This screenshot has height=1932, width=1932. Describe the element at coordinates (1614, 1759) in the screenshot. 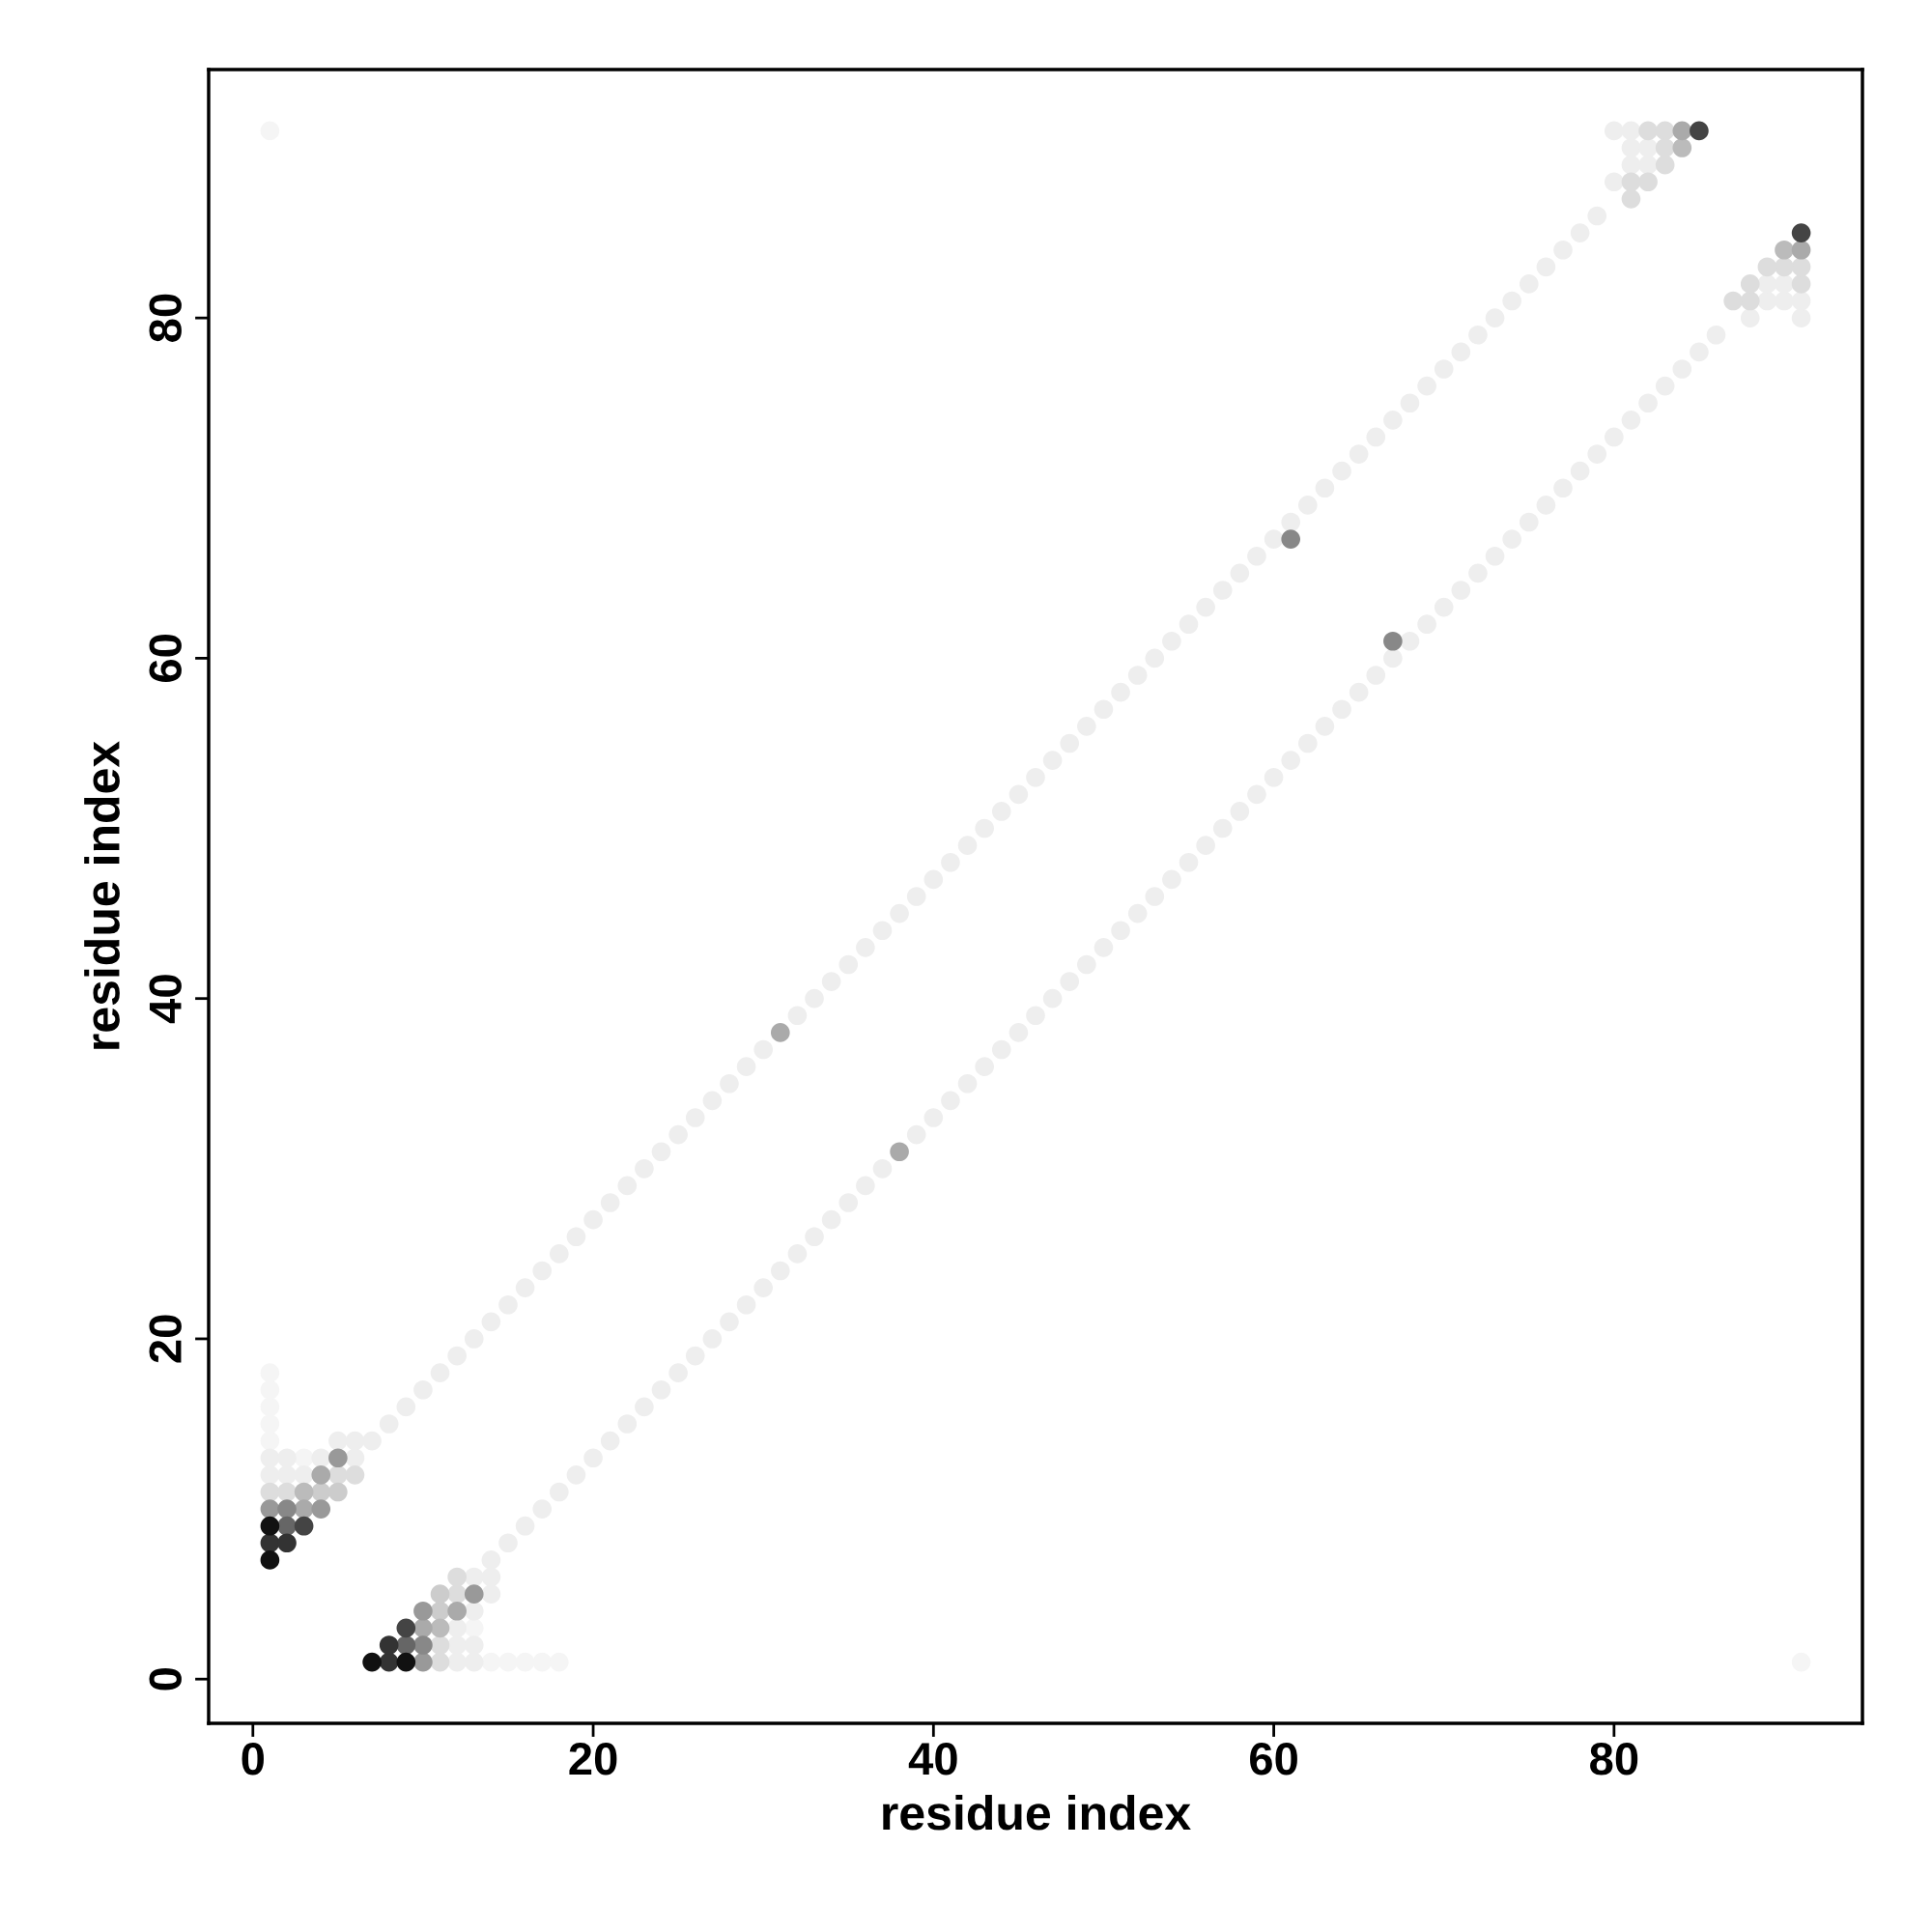

I see `x-tick-label: 80` at that location.